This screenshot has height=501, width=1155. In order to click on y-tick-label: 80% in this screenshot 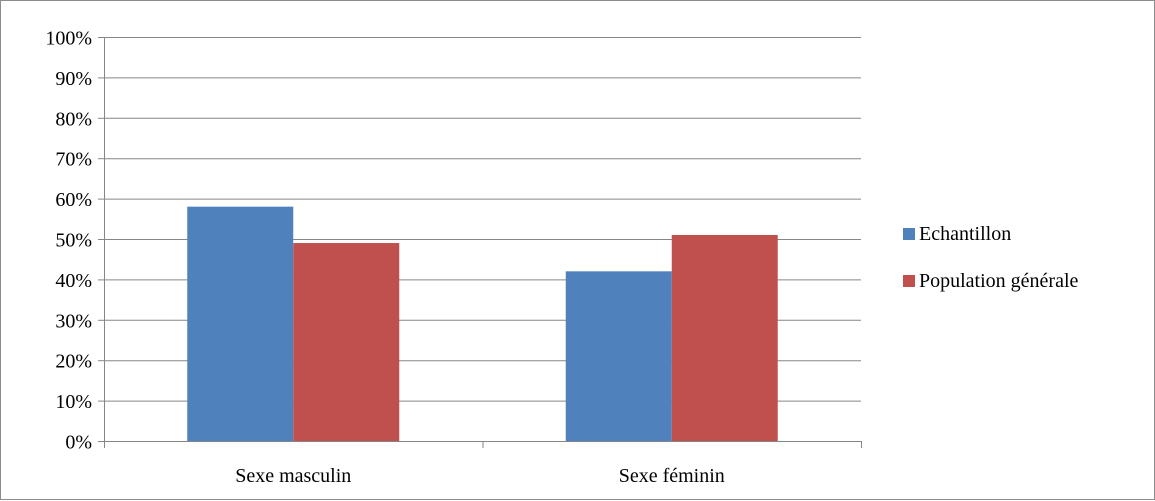, I will do `click(73, 119)`.